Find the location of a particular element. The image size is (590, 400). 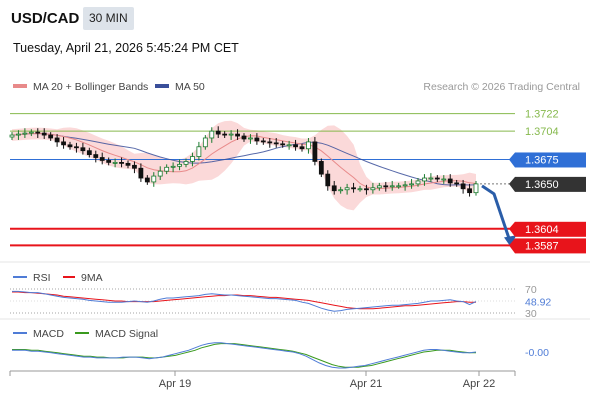

forecast-arrow-head is located at coordinates (510, 241).